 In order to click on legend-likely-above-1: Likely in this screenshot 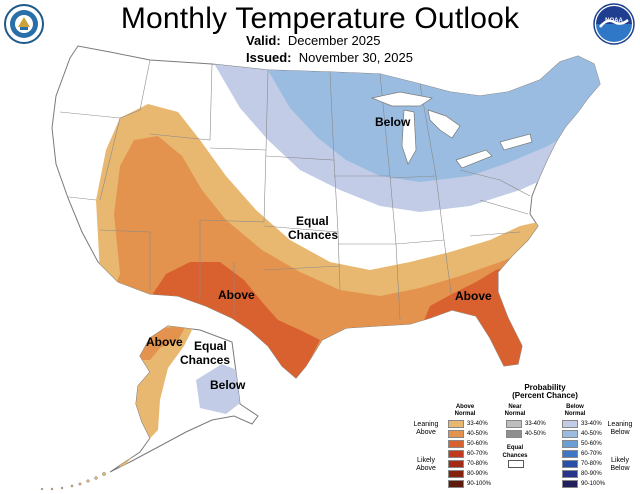, I will do `click(426, 460)`.